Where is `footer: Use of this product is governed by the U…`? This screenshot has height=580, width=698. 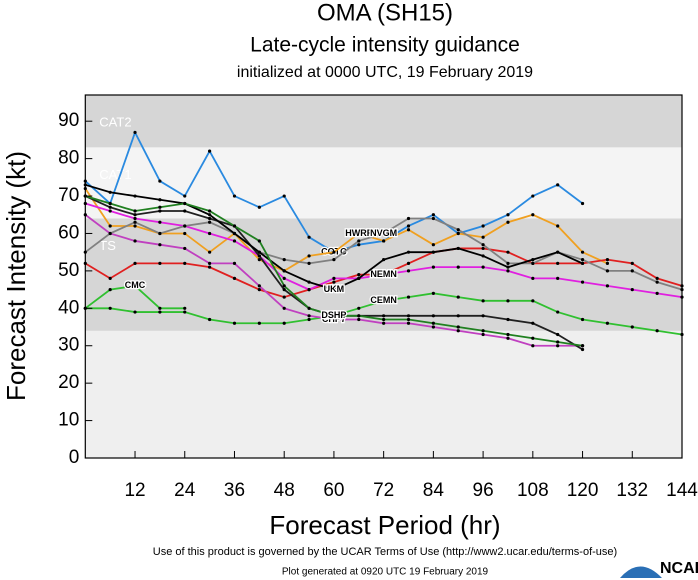 footer: Use of this product is governed by the U… is located at coordinates (385, 552).